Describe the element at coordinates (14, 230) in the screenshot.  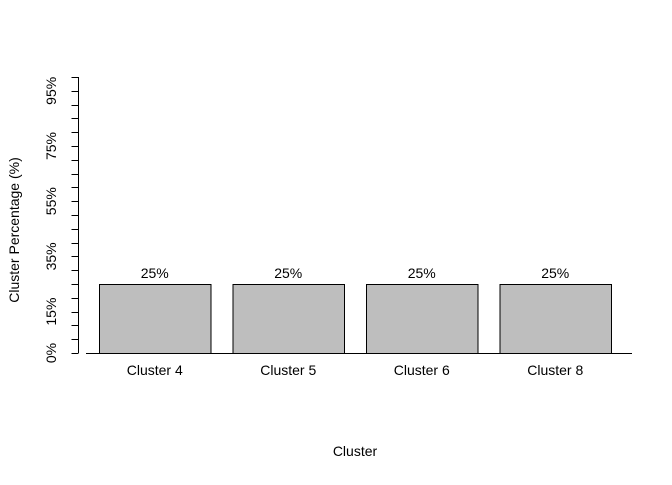
I see `y-axis-label: Cluster Percentage (%)` at that location.